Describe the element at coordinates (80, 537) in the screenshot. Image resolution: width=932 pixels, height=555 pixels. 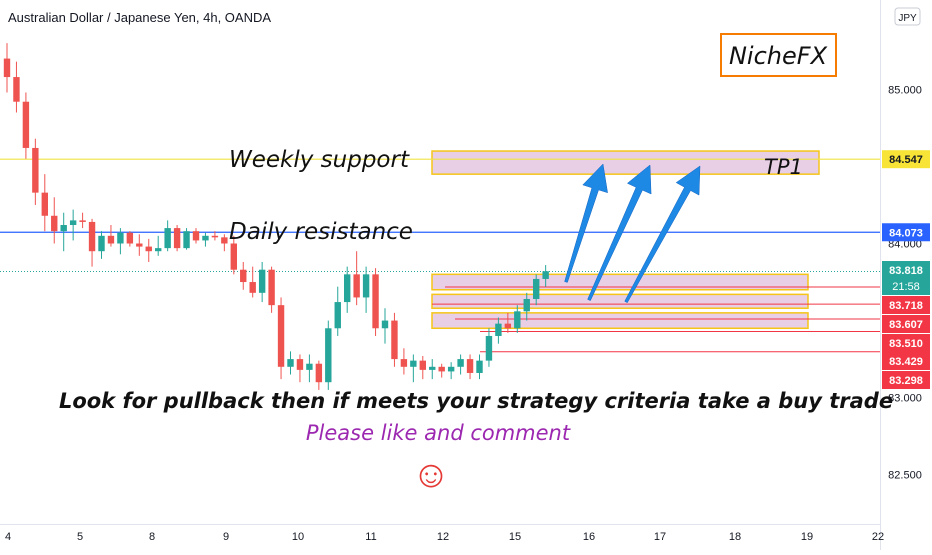
I see `x-tick-label: 5` at that location.